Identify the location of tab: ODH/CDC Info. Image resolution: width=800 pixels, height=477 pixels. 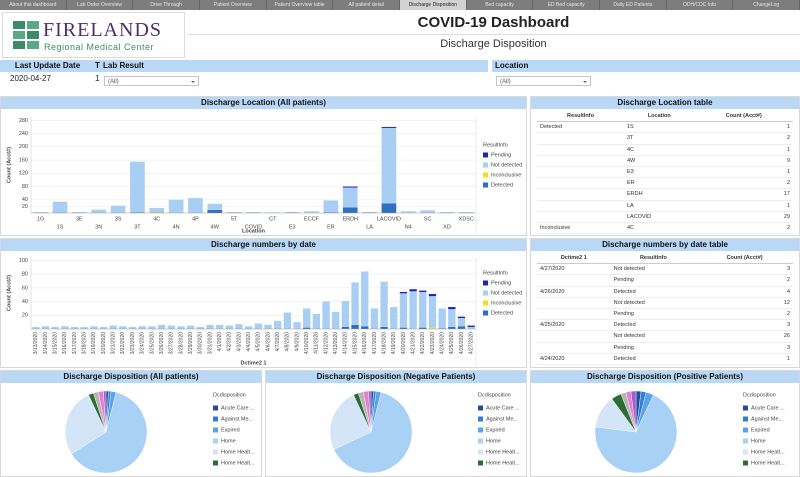
(700, 5).